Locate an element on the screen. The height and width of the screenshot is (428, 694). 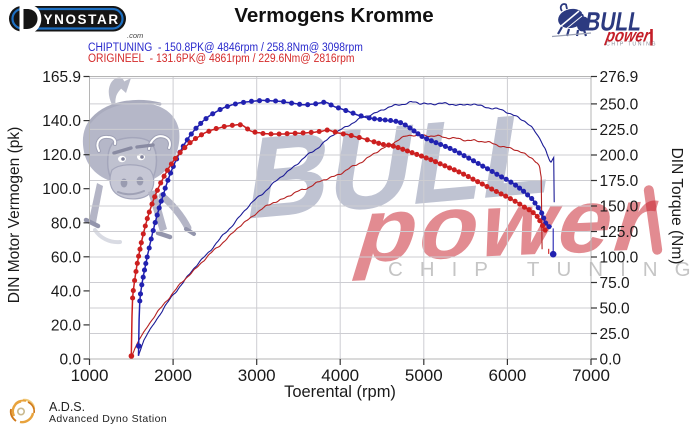
svg-text: 125.0 is located at coordinates (619, 232).